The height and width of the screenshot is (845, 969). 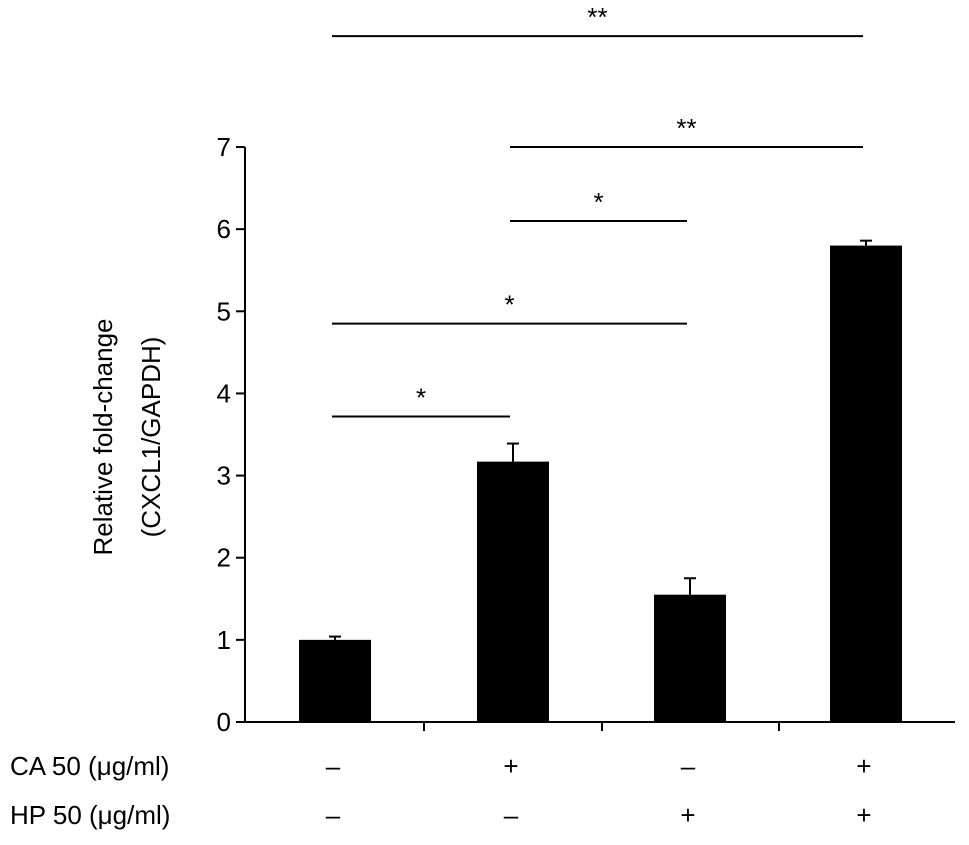 What do you see at coordinates (688, 766) in the screenshot?
I see `condition-sign-0-2: –` at bounding box center [688, 766].